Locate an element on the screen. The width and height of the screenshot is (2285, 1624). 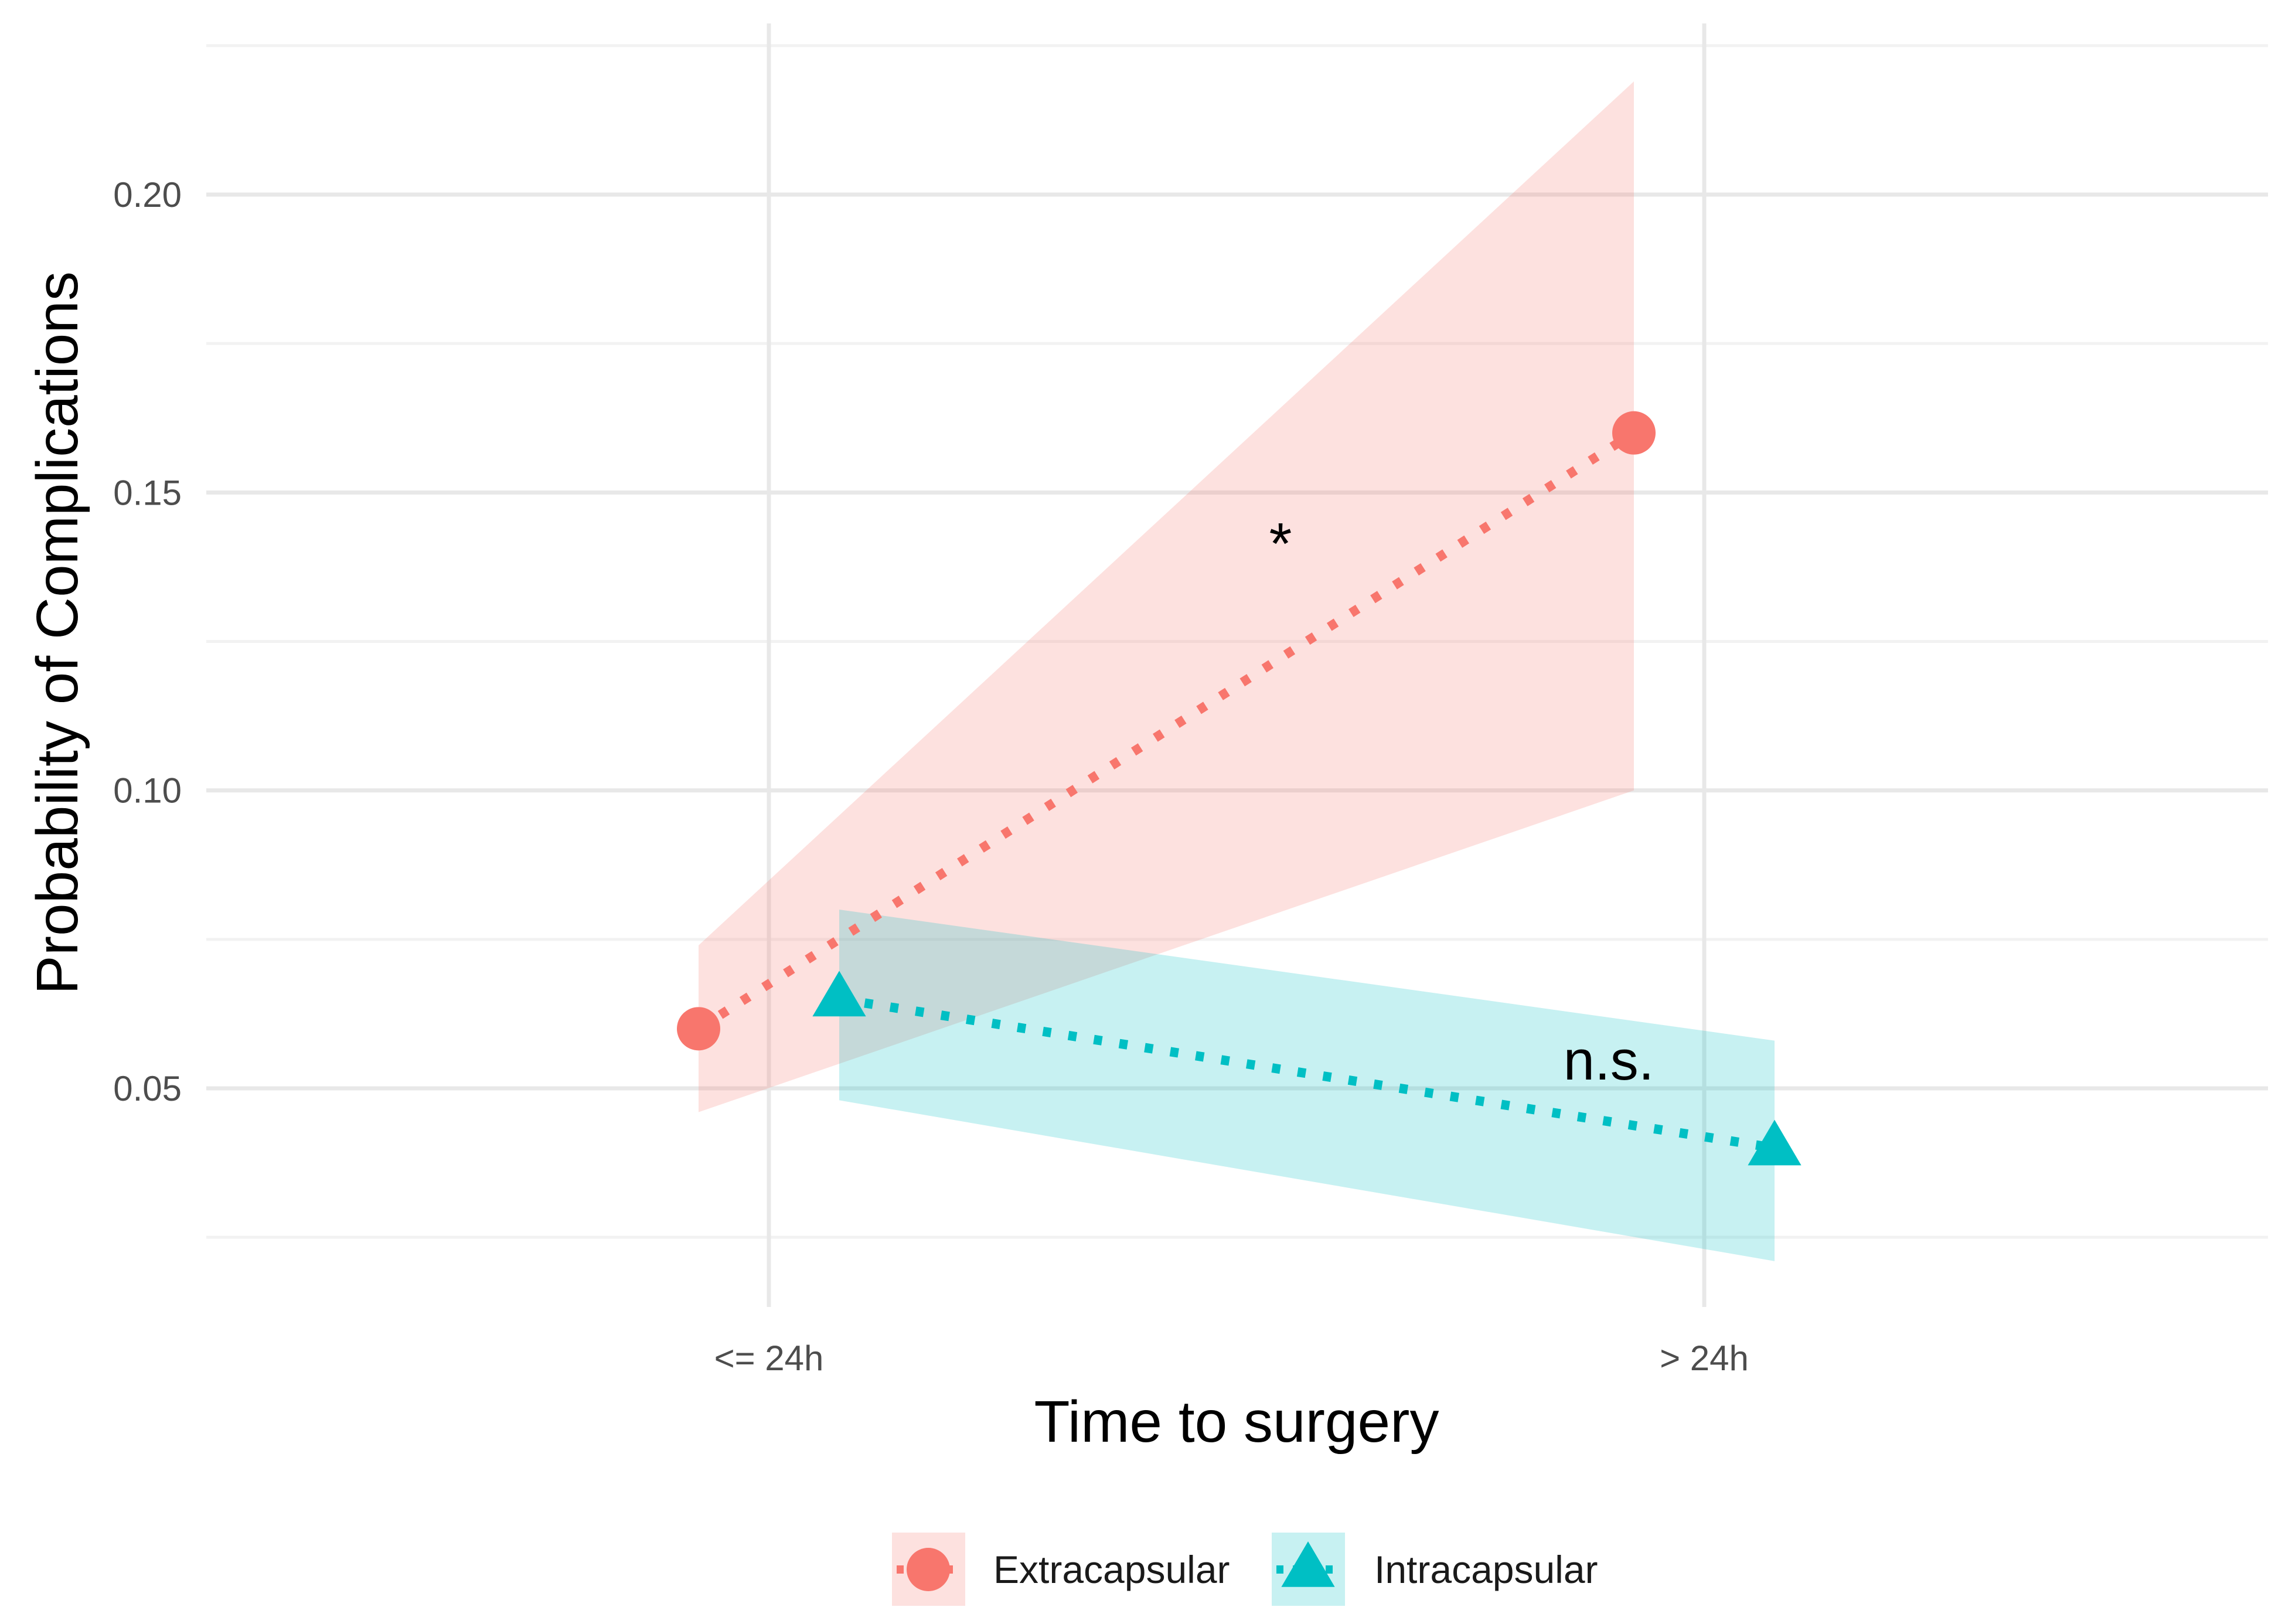
legend-key-marker-extracapsular is located at coordinates (928, 1569).